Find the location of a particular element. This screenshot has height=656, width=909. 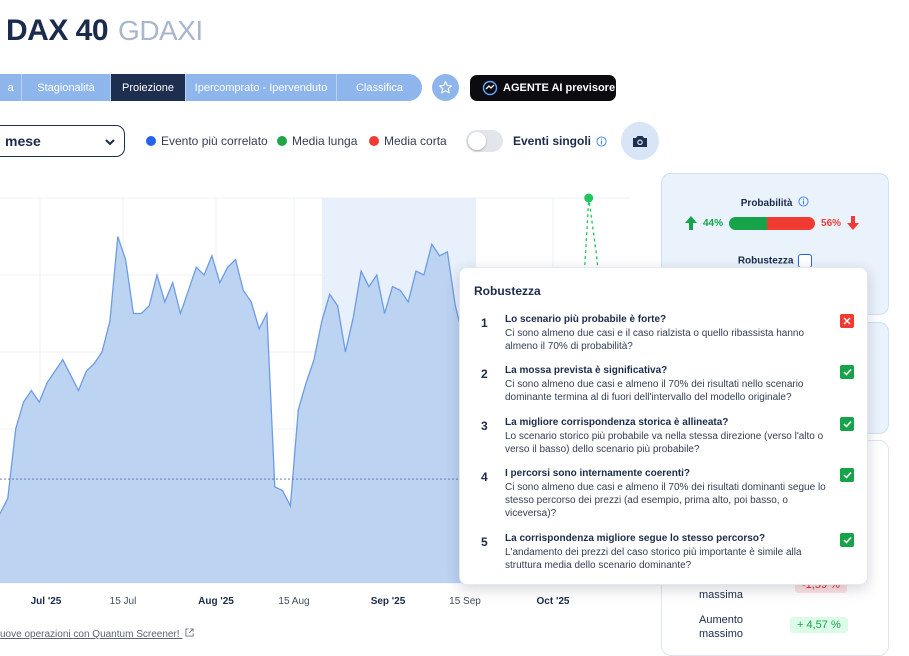

green-dot-icon is located at coordinates (282, 141).